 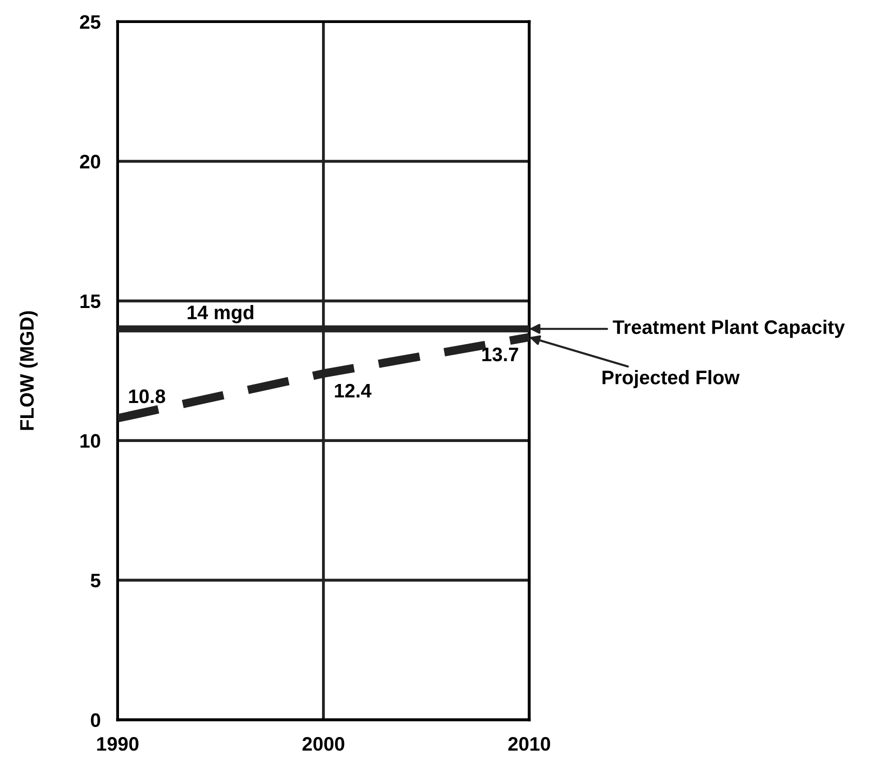 What do you see at coordinates (221, 314) in the screenshot?
I see `ref-line-label: 14 mgd` at bounding box center [221, 314].